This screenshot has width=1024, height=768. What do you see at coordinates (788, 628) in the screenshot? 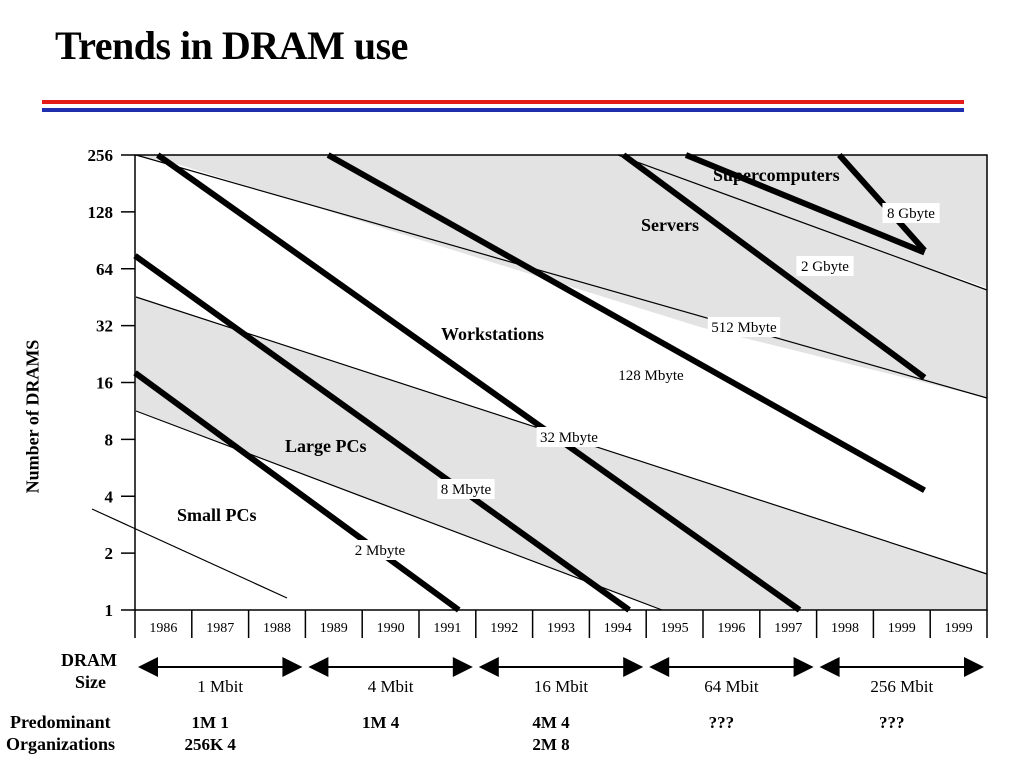
I see `x-tick-label-11: 1997` at bounding box center [788, 628].